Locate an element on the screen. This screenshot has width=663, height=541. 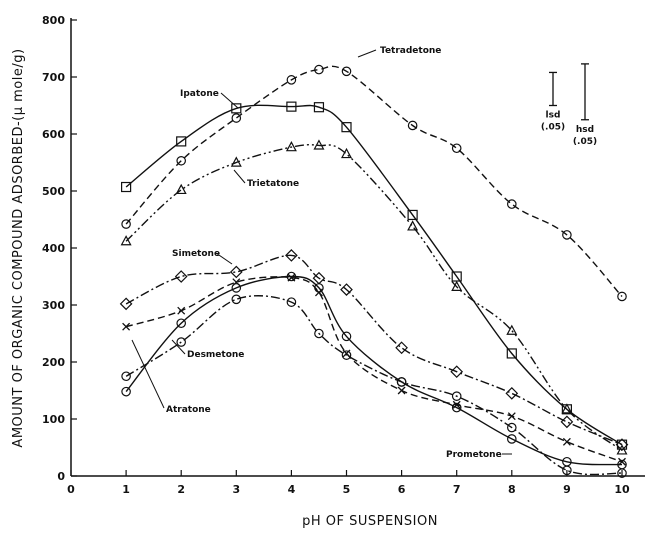
x-tick-label: 6 is located at coordinates (402, 489).